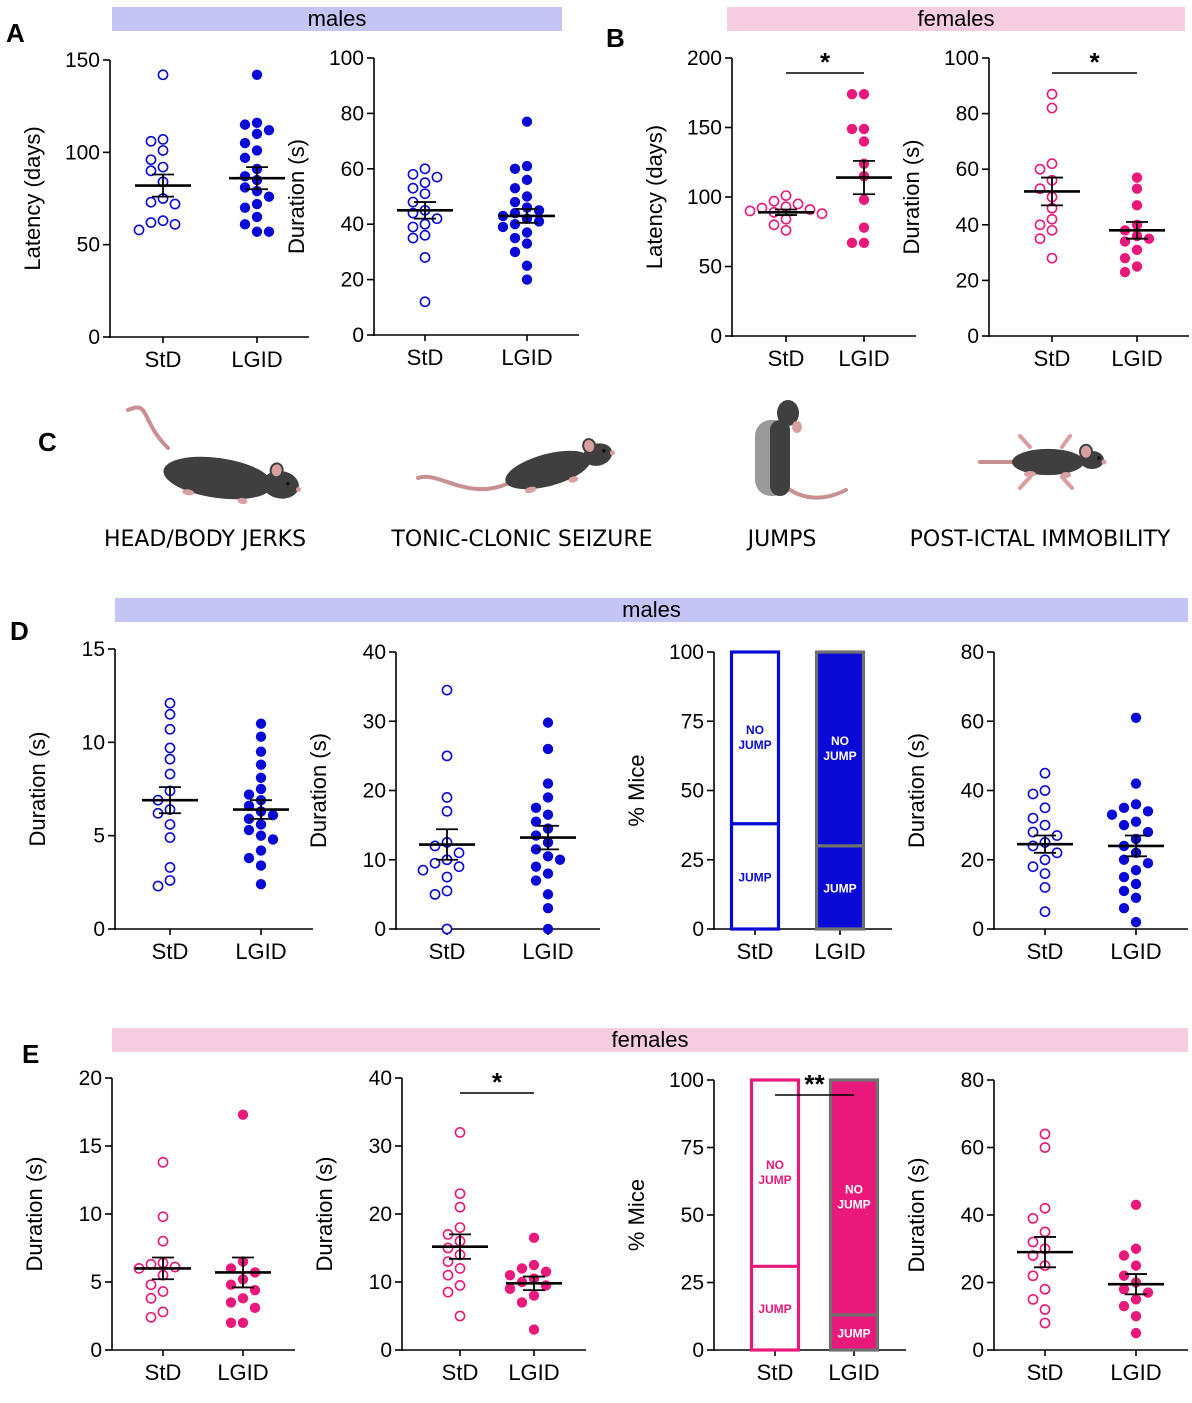 Image resolution: width=1192 pixels, height=1403 pixels. Describe the element at coordinates (781, 539) in the screenshot. I see `behavior-label: JUMPS` at that location.